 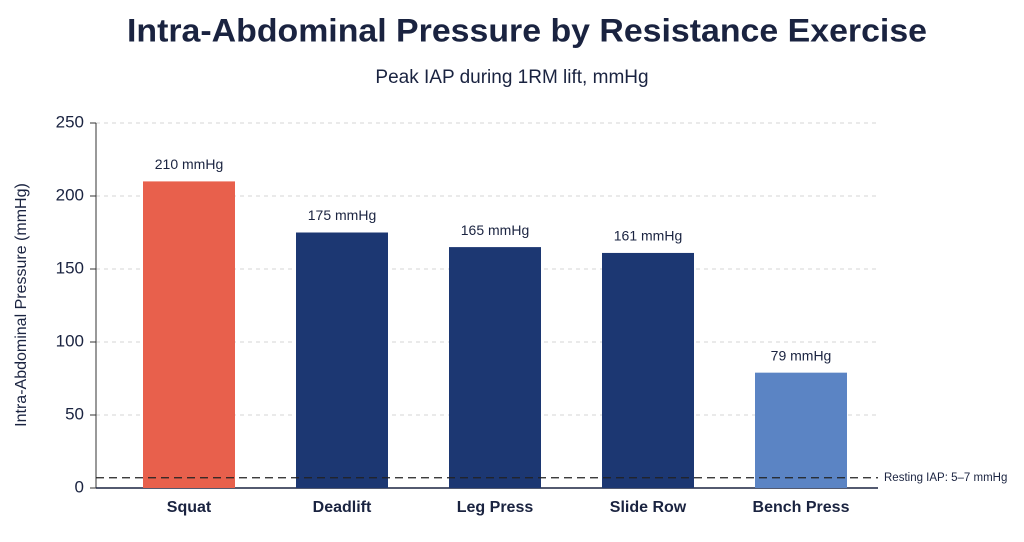 I want to click on reference-label: Resting IAP: 5–7 mmHg, so click(x=945, y=478).